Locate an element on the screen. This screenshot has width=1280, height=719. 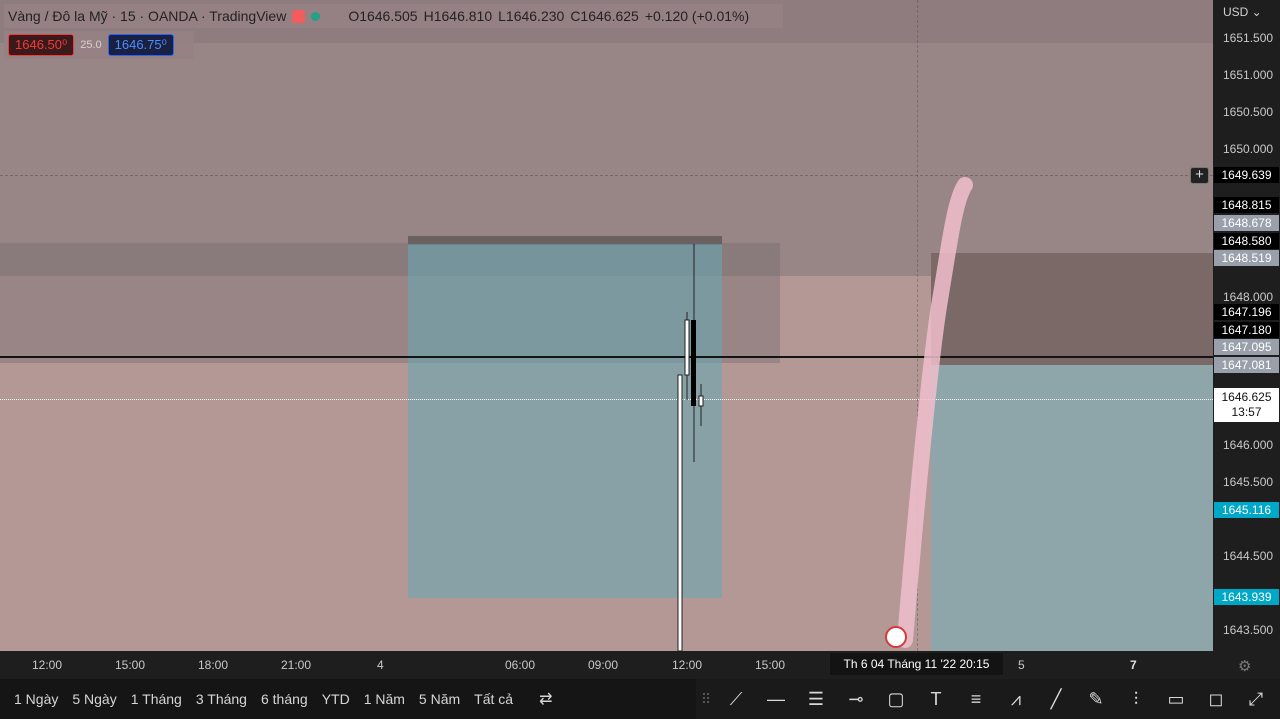
drag-handle-icon: ⠿ is located at coordinates (706, 698).